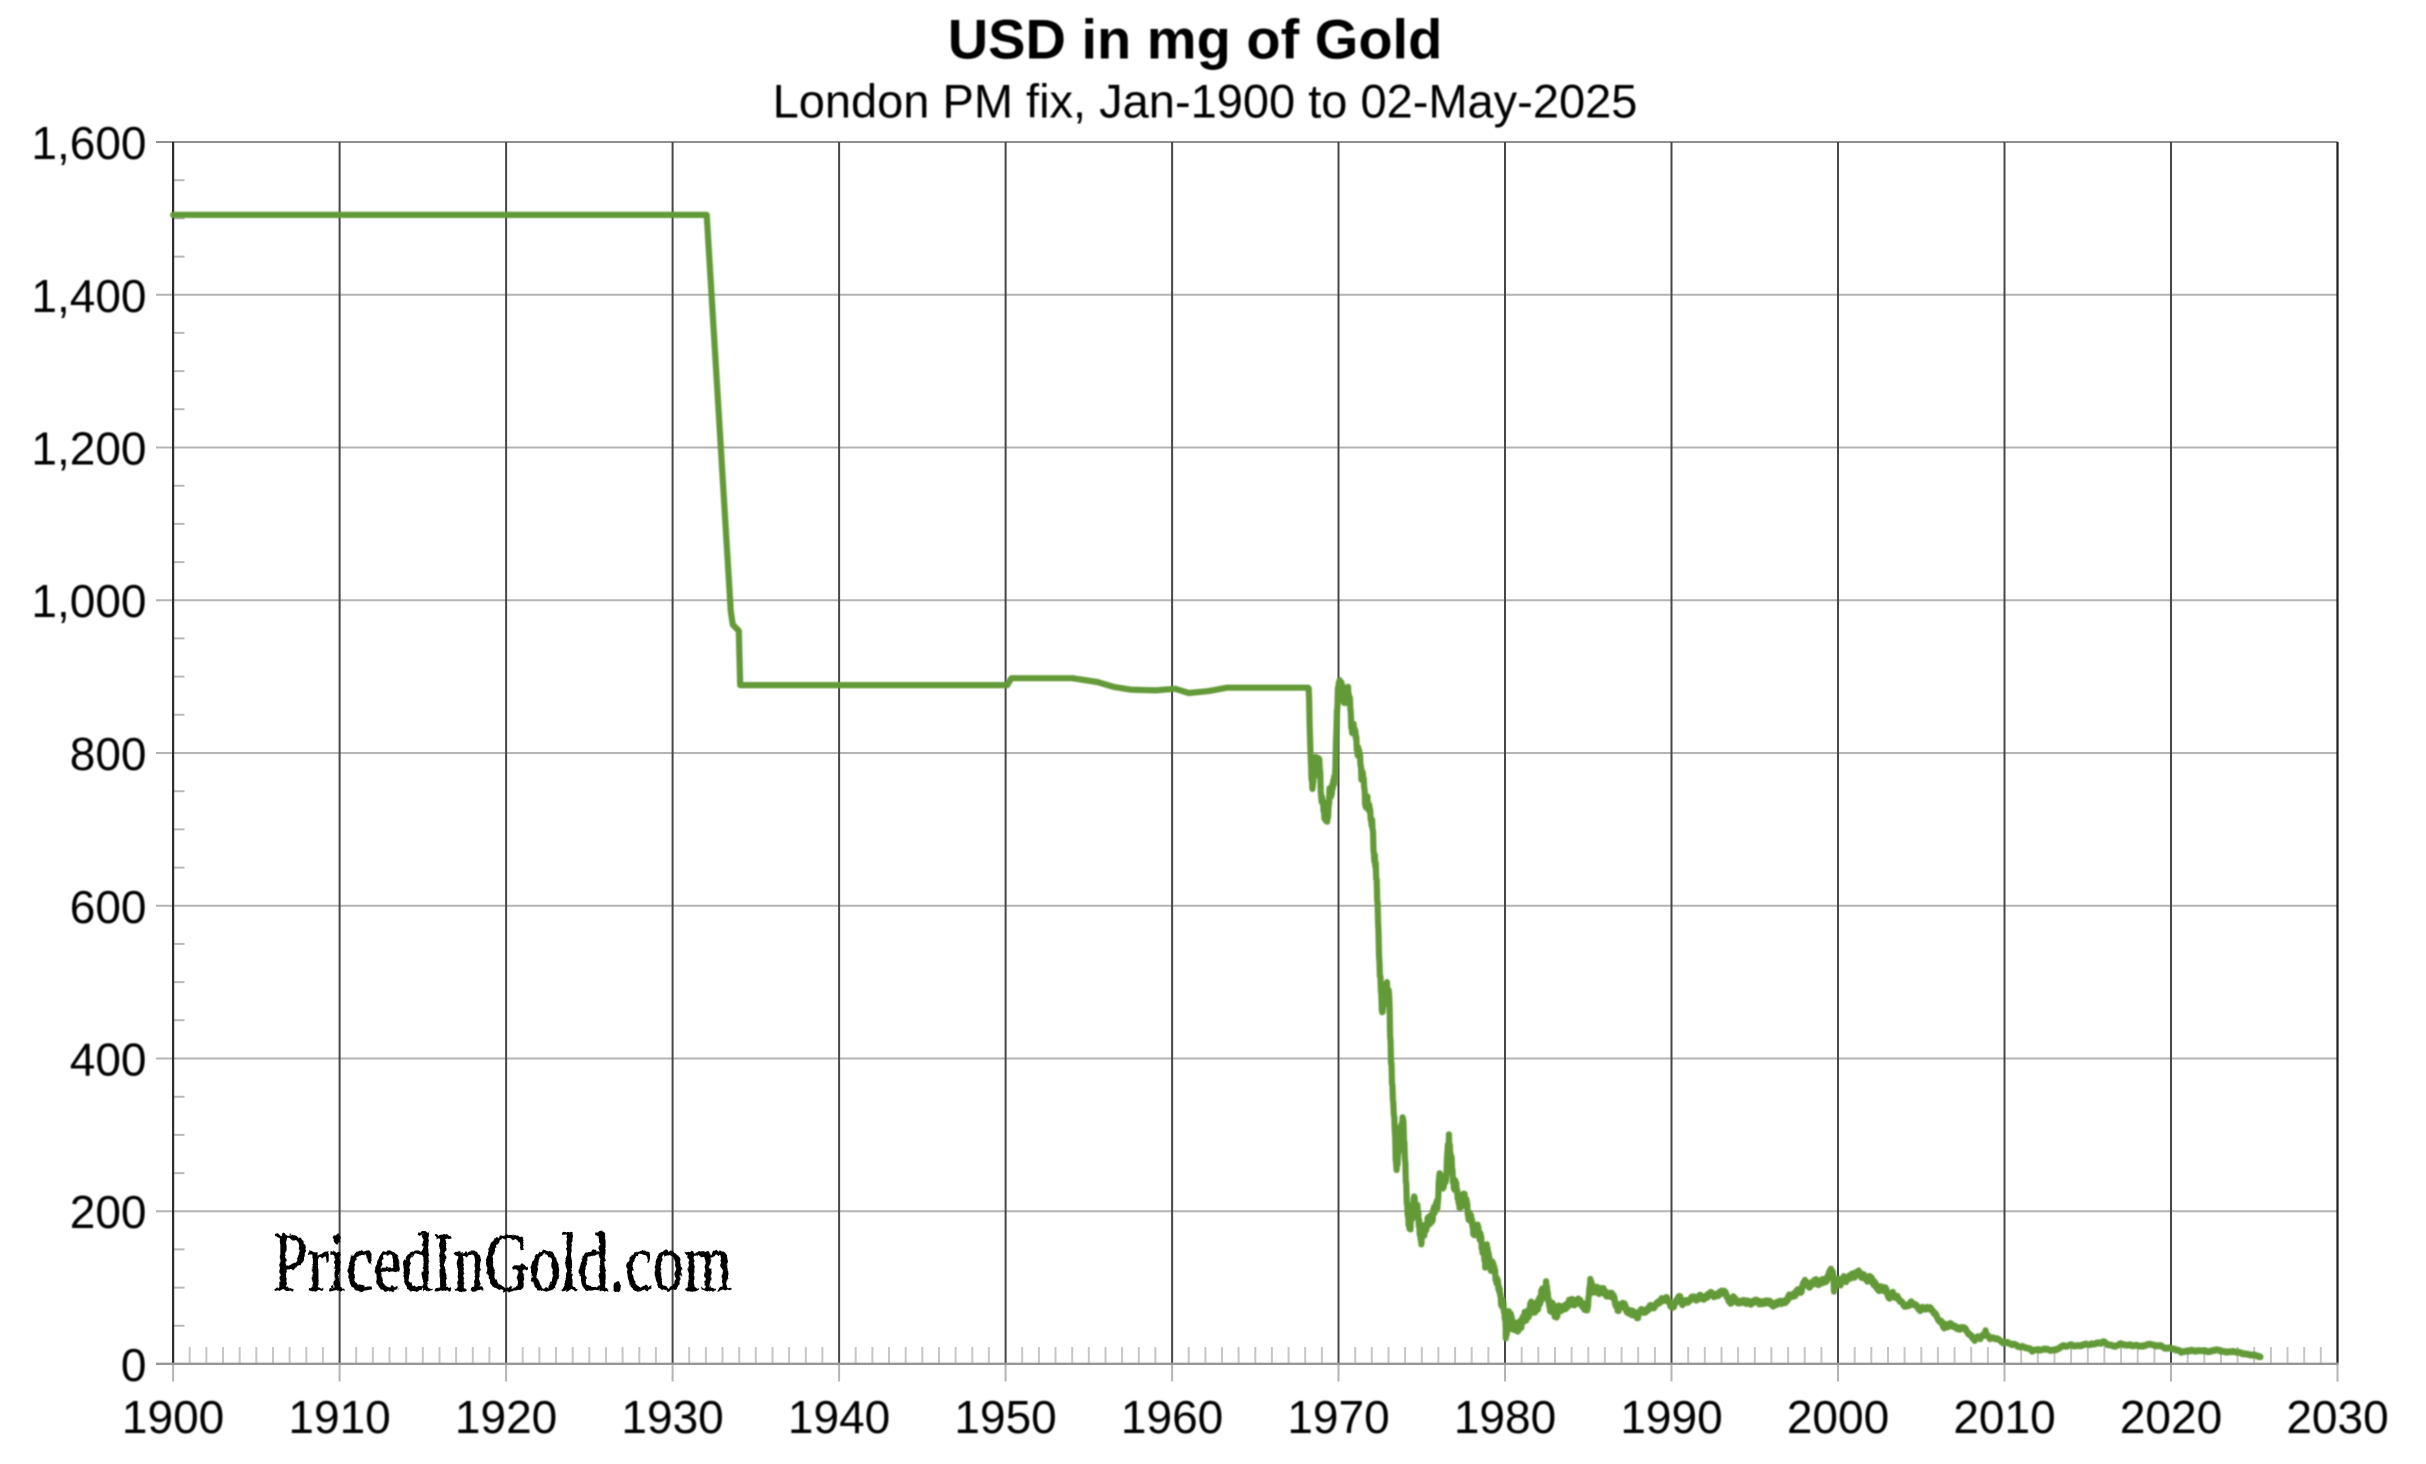 The width and height of the screenshot is (2426, 1464). What do you see at coordinates (506, 1417) in the screenshot?
I see `svg-text: 1920` at bounding box center [506, 1417].